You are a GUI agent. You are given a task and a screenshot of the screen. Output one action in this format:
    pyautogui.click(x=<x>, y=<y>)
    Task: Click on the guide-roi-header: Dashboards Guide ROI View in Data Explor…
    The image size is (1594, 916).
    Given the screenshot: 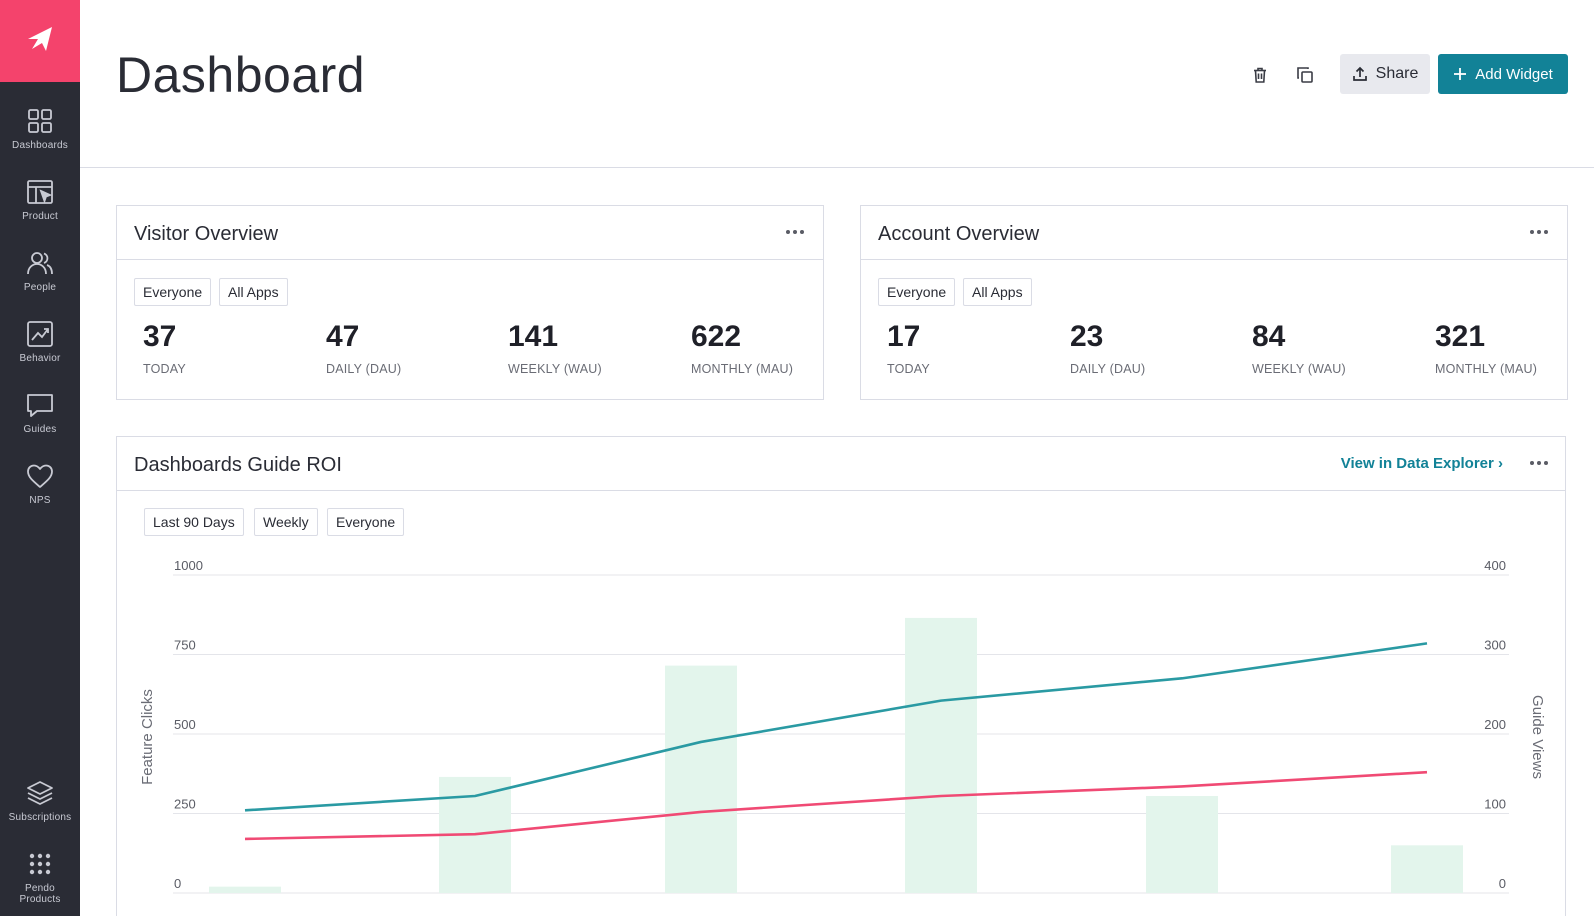 What is the action you would take?
    pyautogui.click(x=841, y=464)
    